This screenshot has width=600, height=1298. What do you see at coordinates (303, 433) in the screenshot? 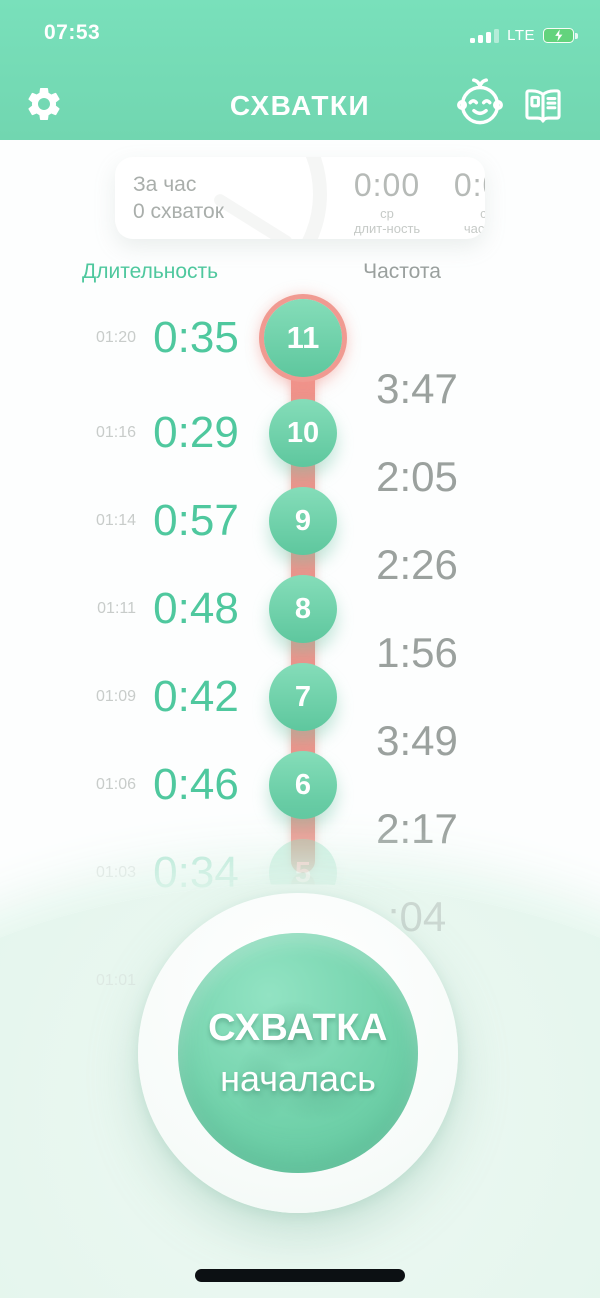
I see `contraction-node-10: 10` at bounding box center [303, 433].